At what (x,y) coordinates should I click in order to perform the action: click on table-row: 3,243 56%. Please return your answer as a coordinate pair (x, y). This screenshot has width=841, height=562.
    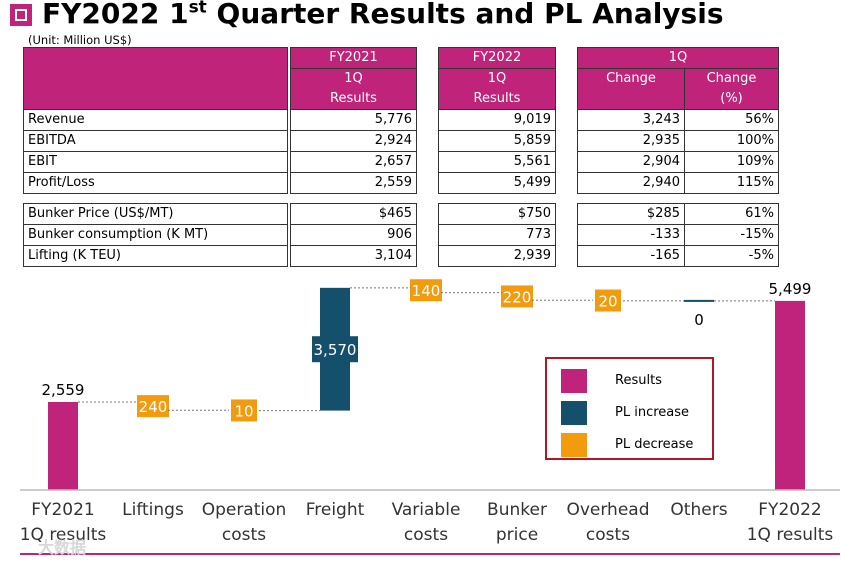
    Looking at the image, I should click on (678, 120).